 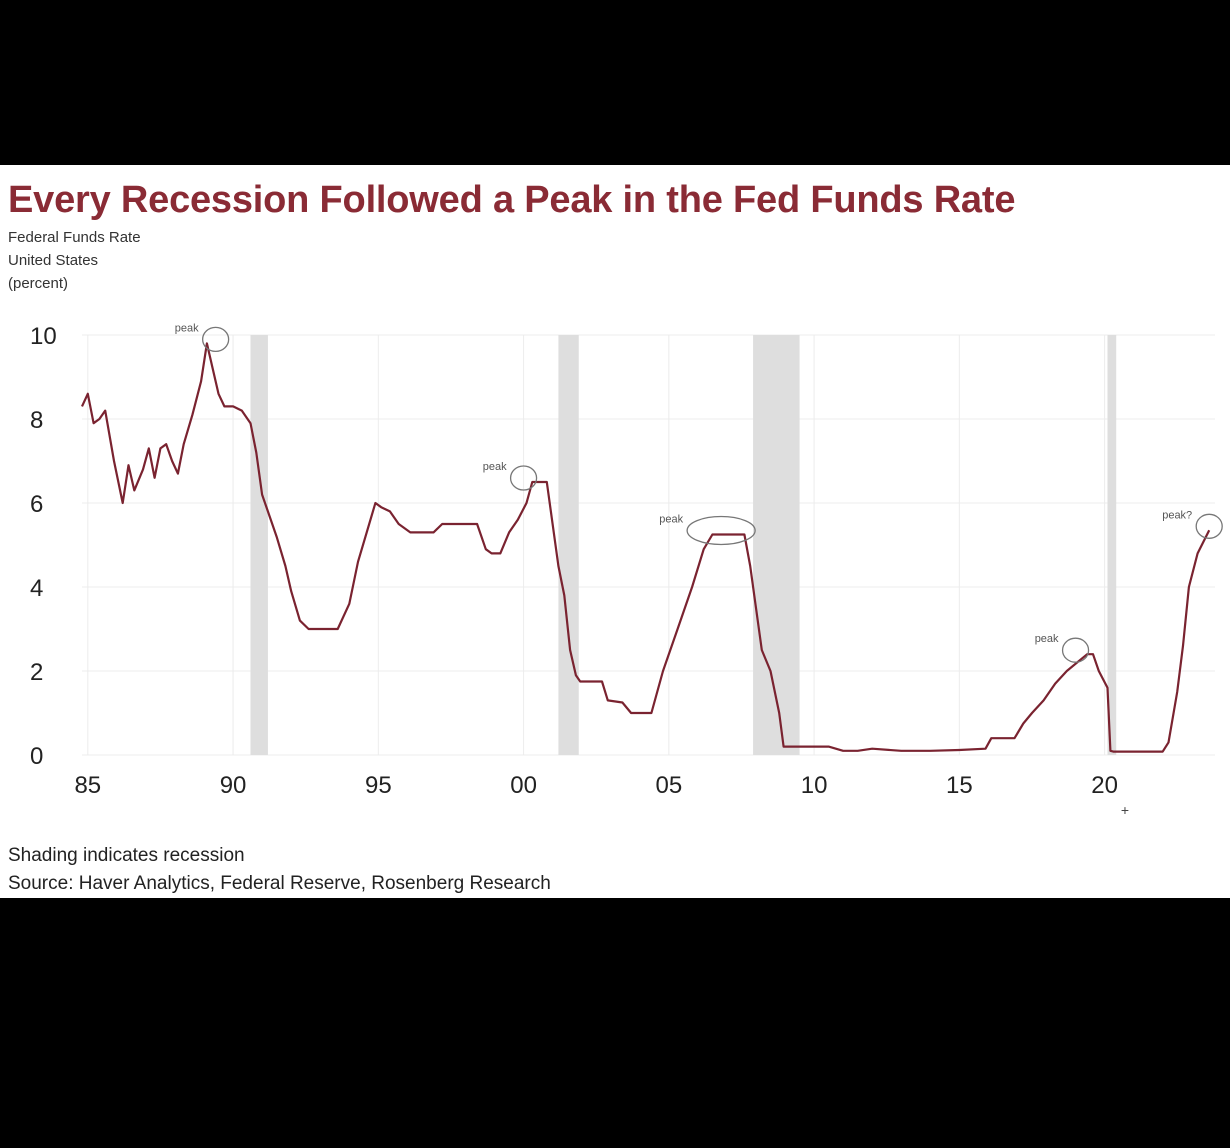 What do you see at coordinates (74, 237) in the screenshot?
I see `subtitle-series: Federal Funds Rate` at bounding box center [74, 237].